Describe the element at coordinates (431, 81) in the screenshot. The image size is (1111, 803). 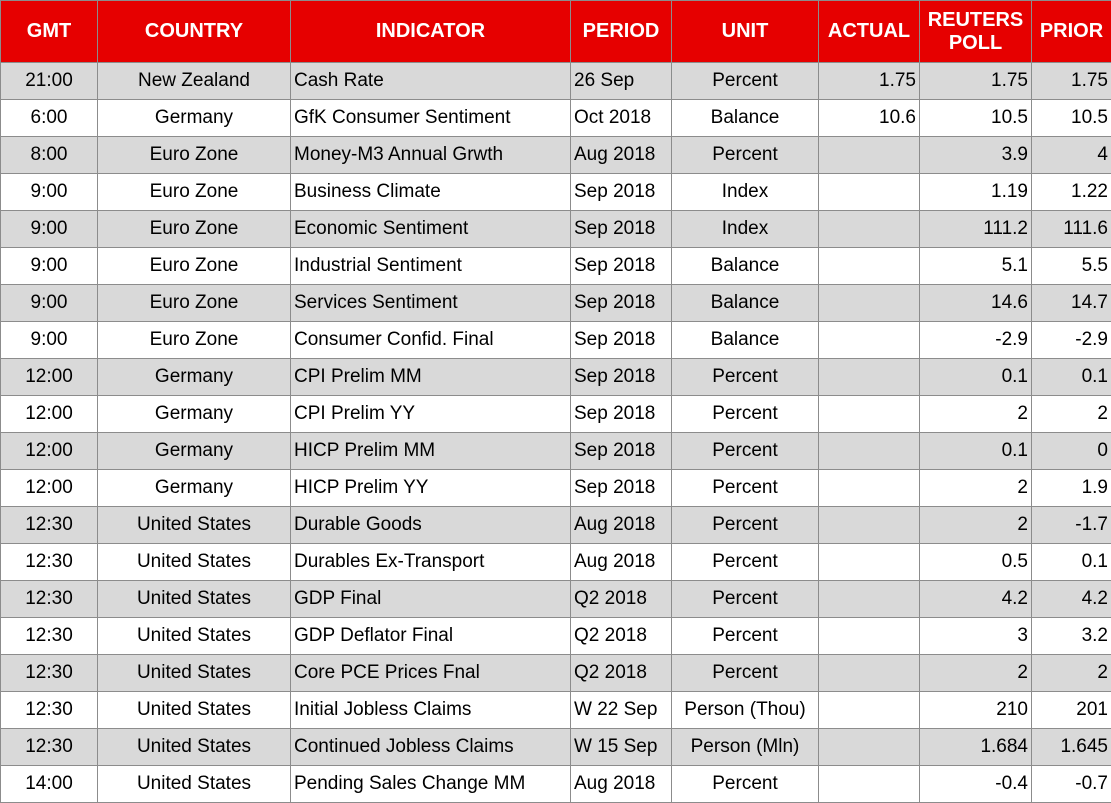
I see `indicator-cell: Cash Rate` at that location.